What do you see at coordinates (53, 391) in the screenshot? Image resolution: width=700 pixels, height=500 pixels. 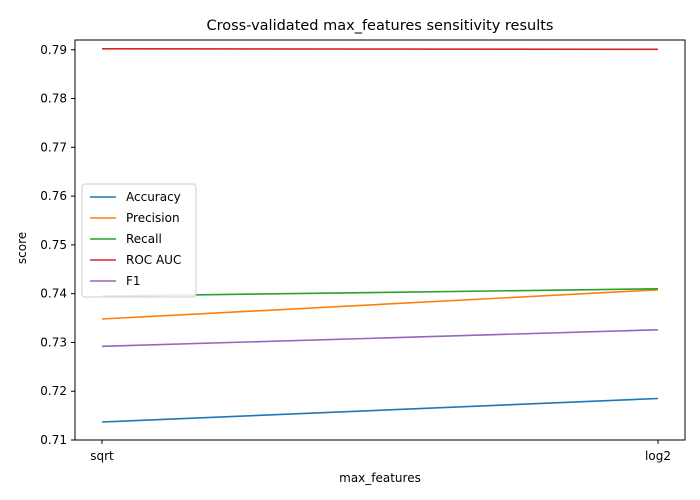 I see `y-tick-label: 0.72` at bounding box center [53, 391].